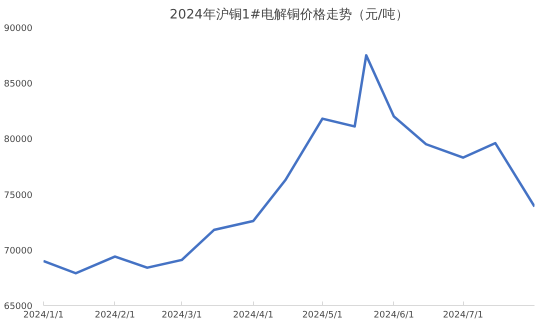 This screenshot has width=554, height=323. What do you see at coordinates (18, 85) in the screenshot?
I see `y-tick-label: 85000` at bounding box center [18, 85].